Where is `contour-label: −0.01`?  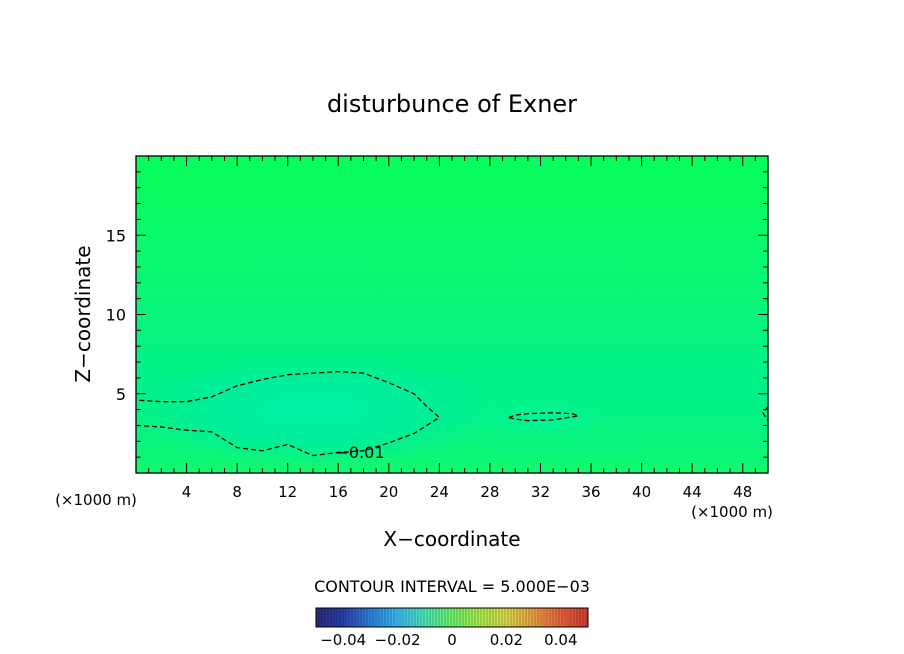 contour-label: −0.01 is located at coordinates (359, 452).